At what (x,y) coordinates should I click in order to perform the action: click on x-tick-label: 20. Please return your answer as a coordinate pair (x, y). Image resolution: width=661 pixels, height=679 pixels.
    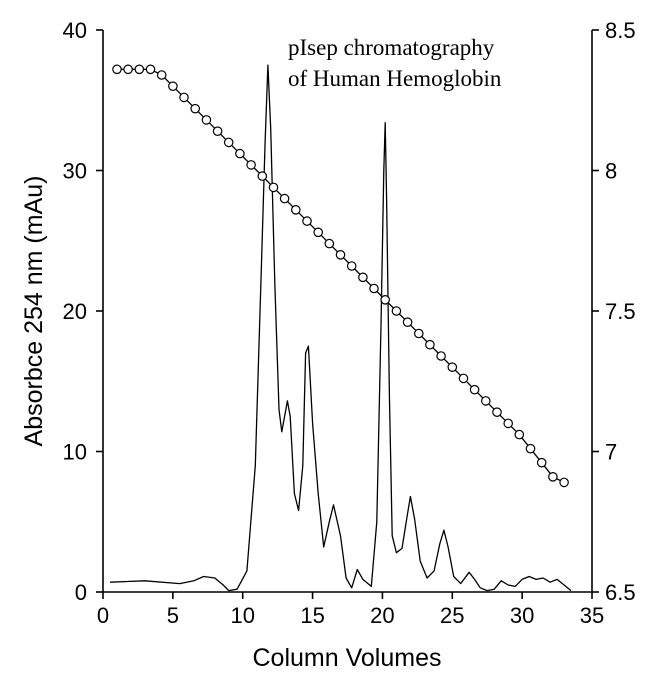
    Looking at the image, I should click on (382, 615).